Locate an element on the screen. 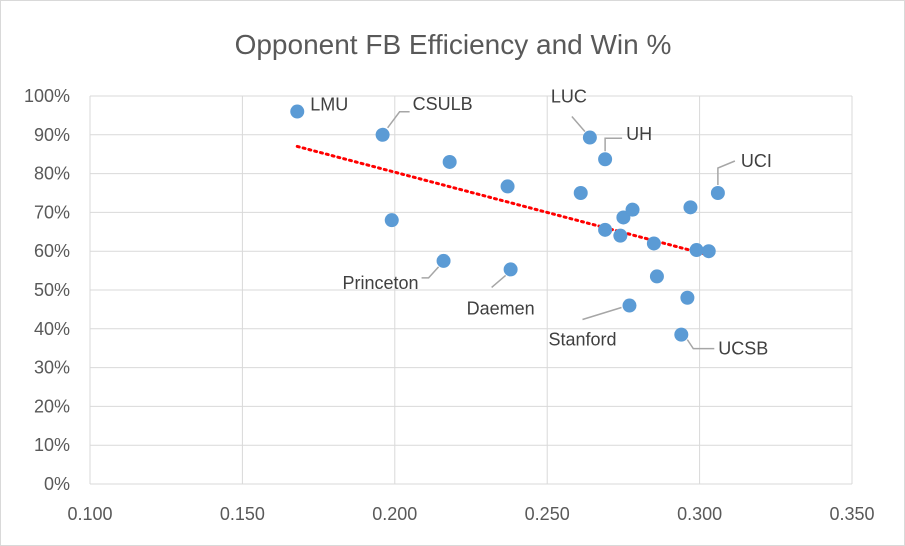 This screenshot has width=905, height=546. point-label: UCSB is located at coordinates (743, 349).